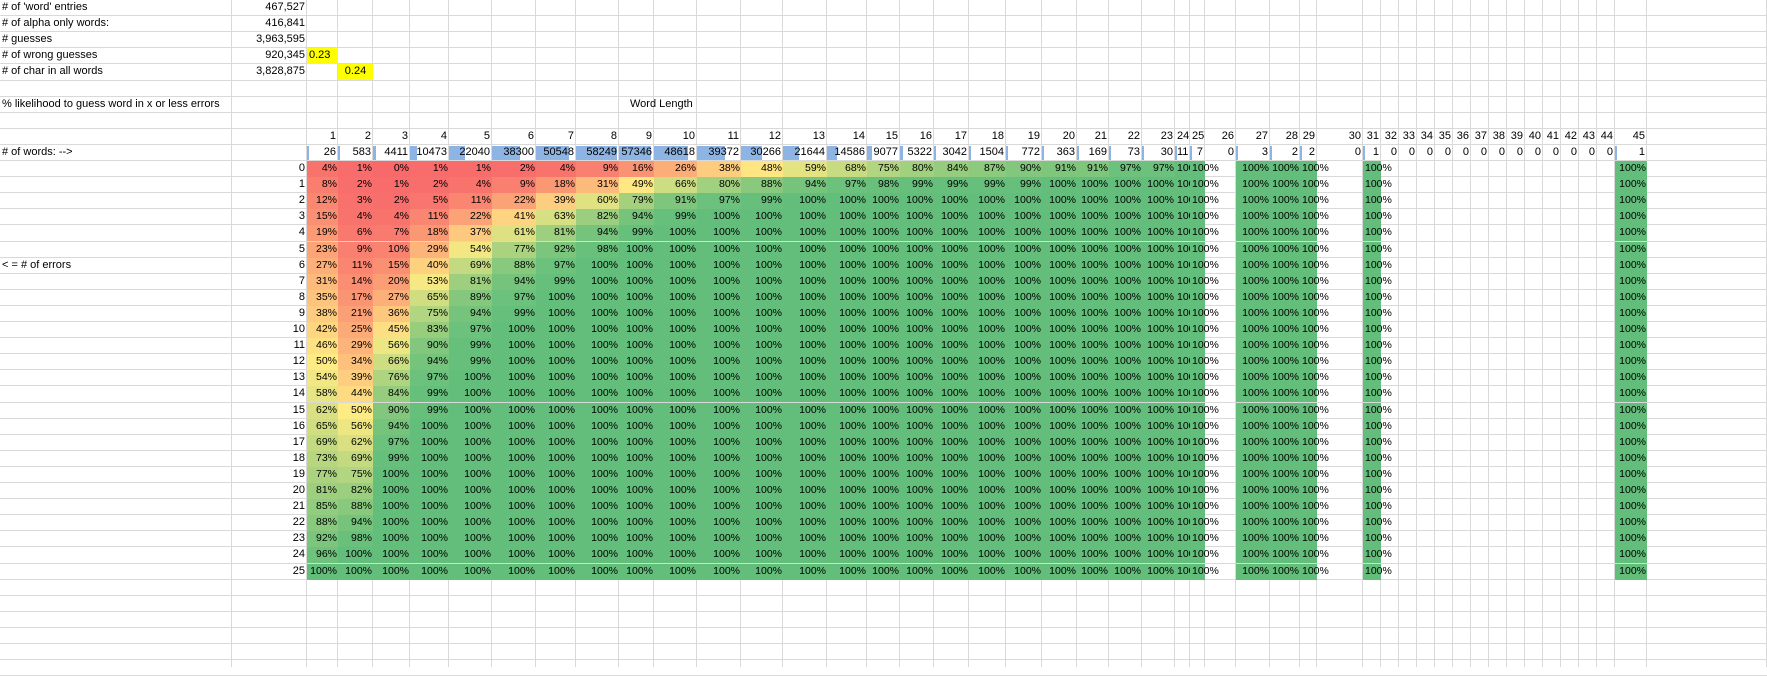 The height and width of the screenshot is (676, 1767). I want to click on word-count-cell: 11, so click(1182, 153).